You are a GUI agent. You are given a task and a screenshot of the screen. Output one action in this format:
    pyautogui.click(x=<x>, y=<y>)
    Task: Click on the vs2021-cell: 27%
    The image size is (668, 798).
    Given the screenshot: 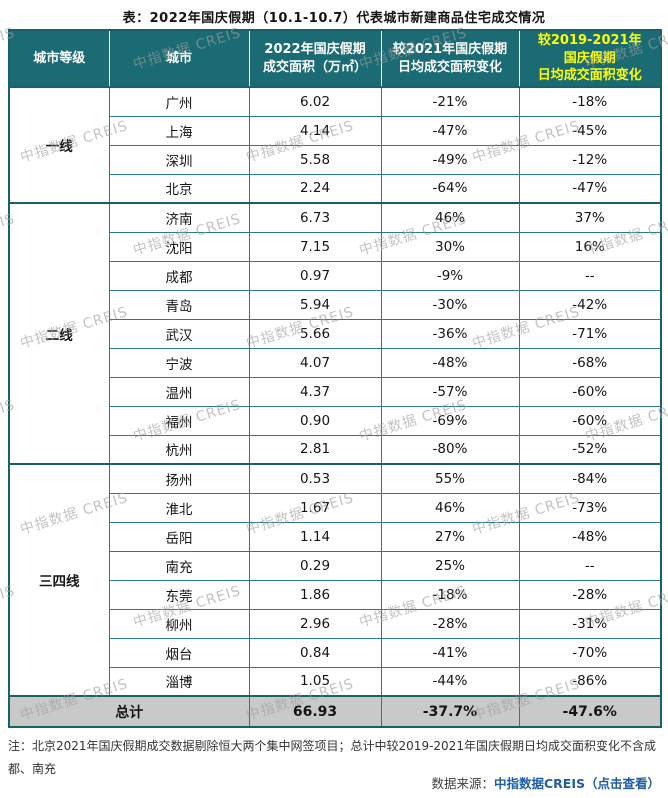 What is the action you would take?
    pyautogui.click(x=450, y=536)
    